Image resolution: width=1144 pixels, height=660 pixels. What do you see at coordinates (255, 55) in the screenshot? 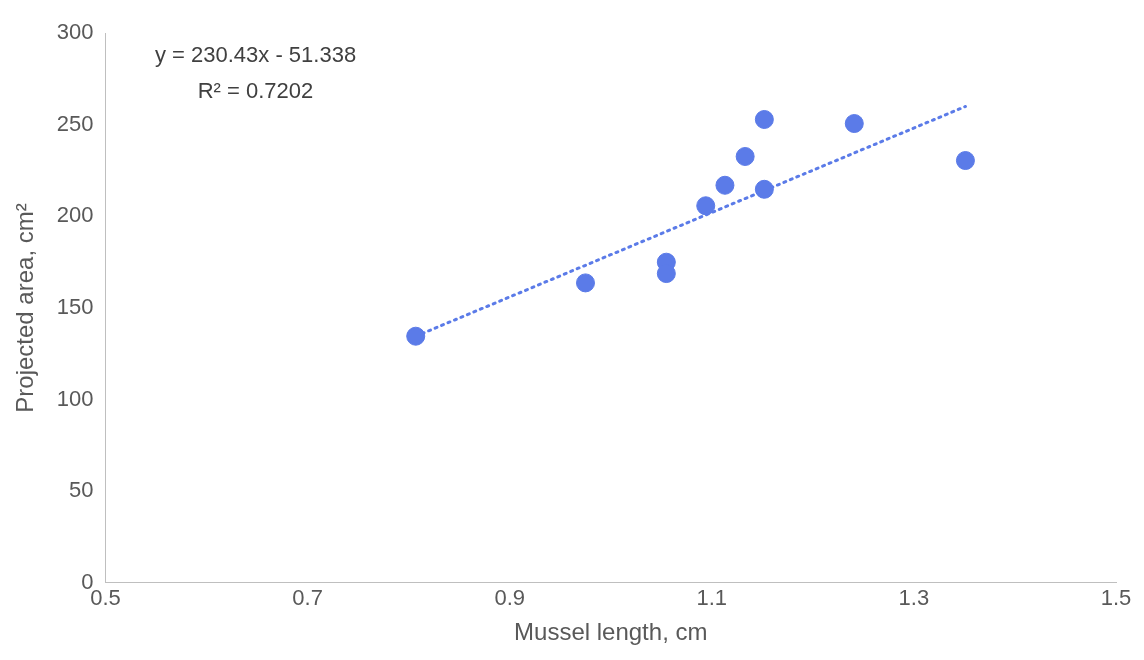
I see `annotation: y = 230.43x - 51.338` at bounding box center [255, 55].